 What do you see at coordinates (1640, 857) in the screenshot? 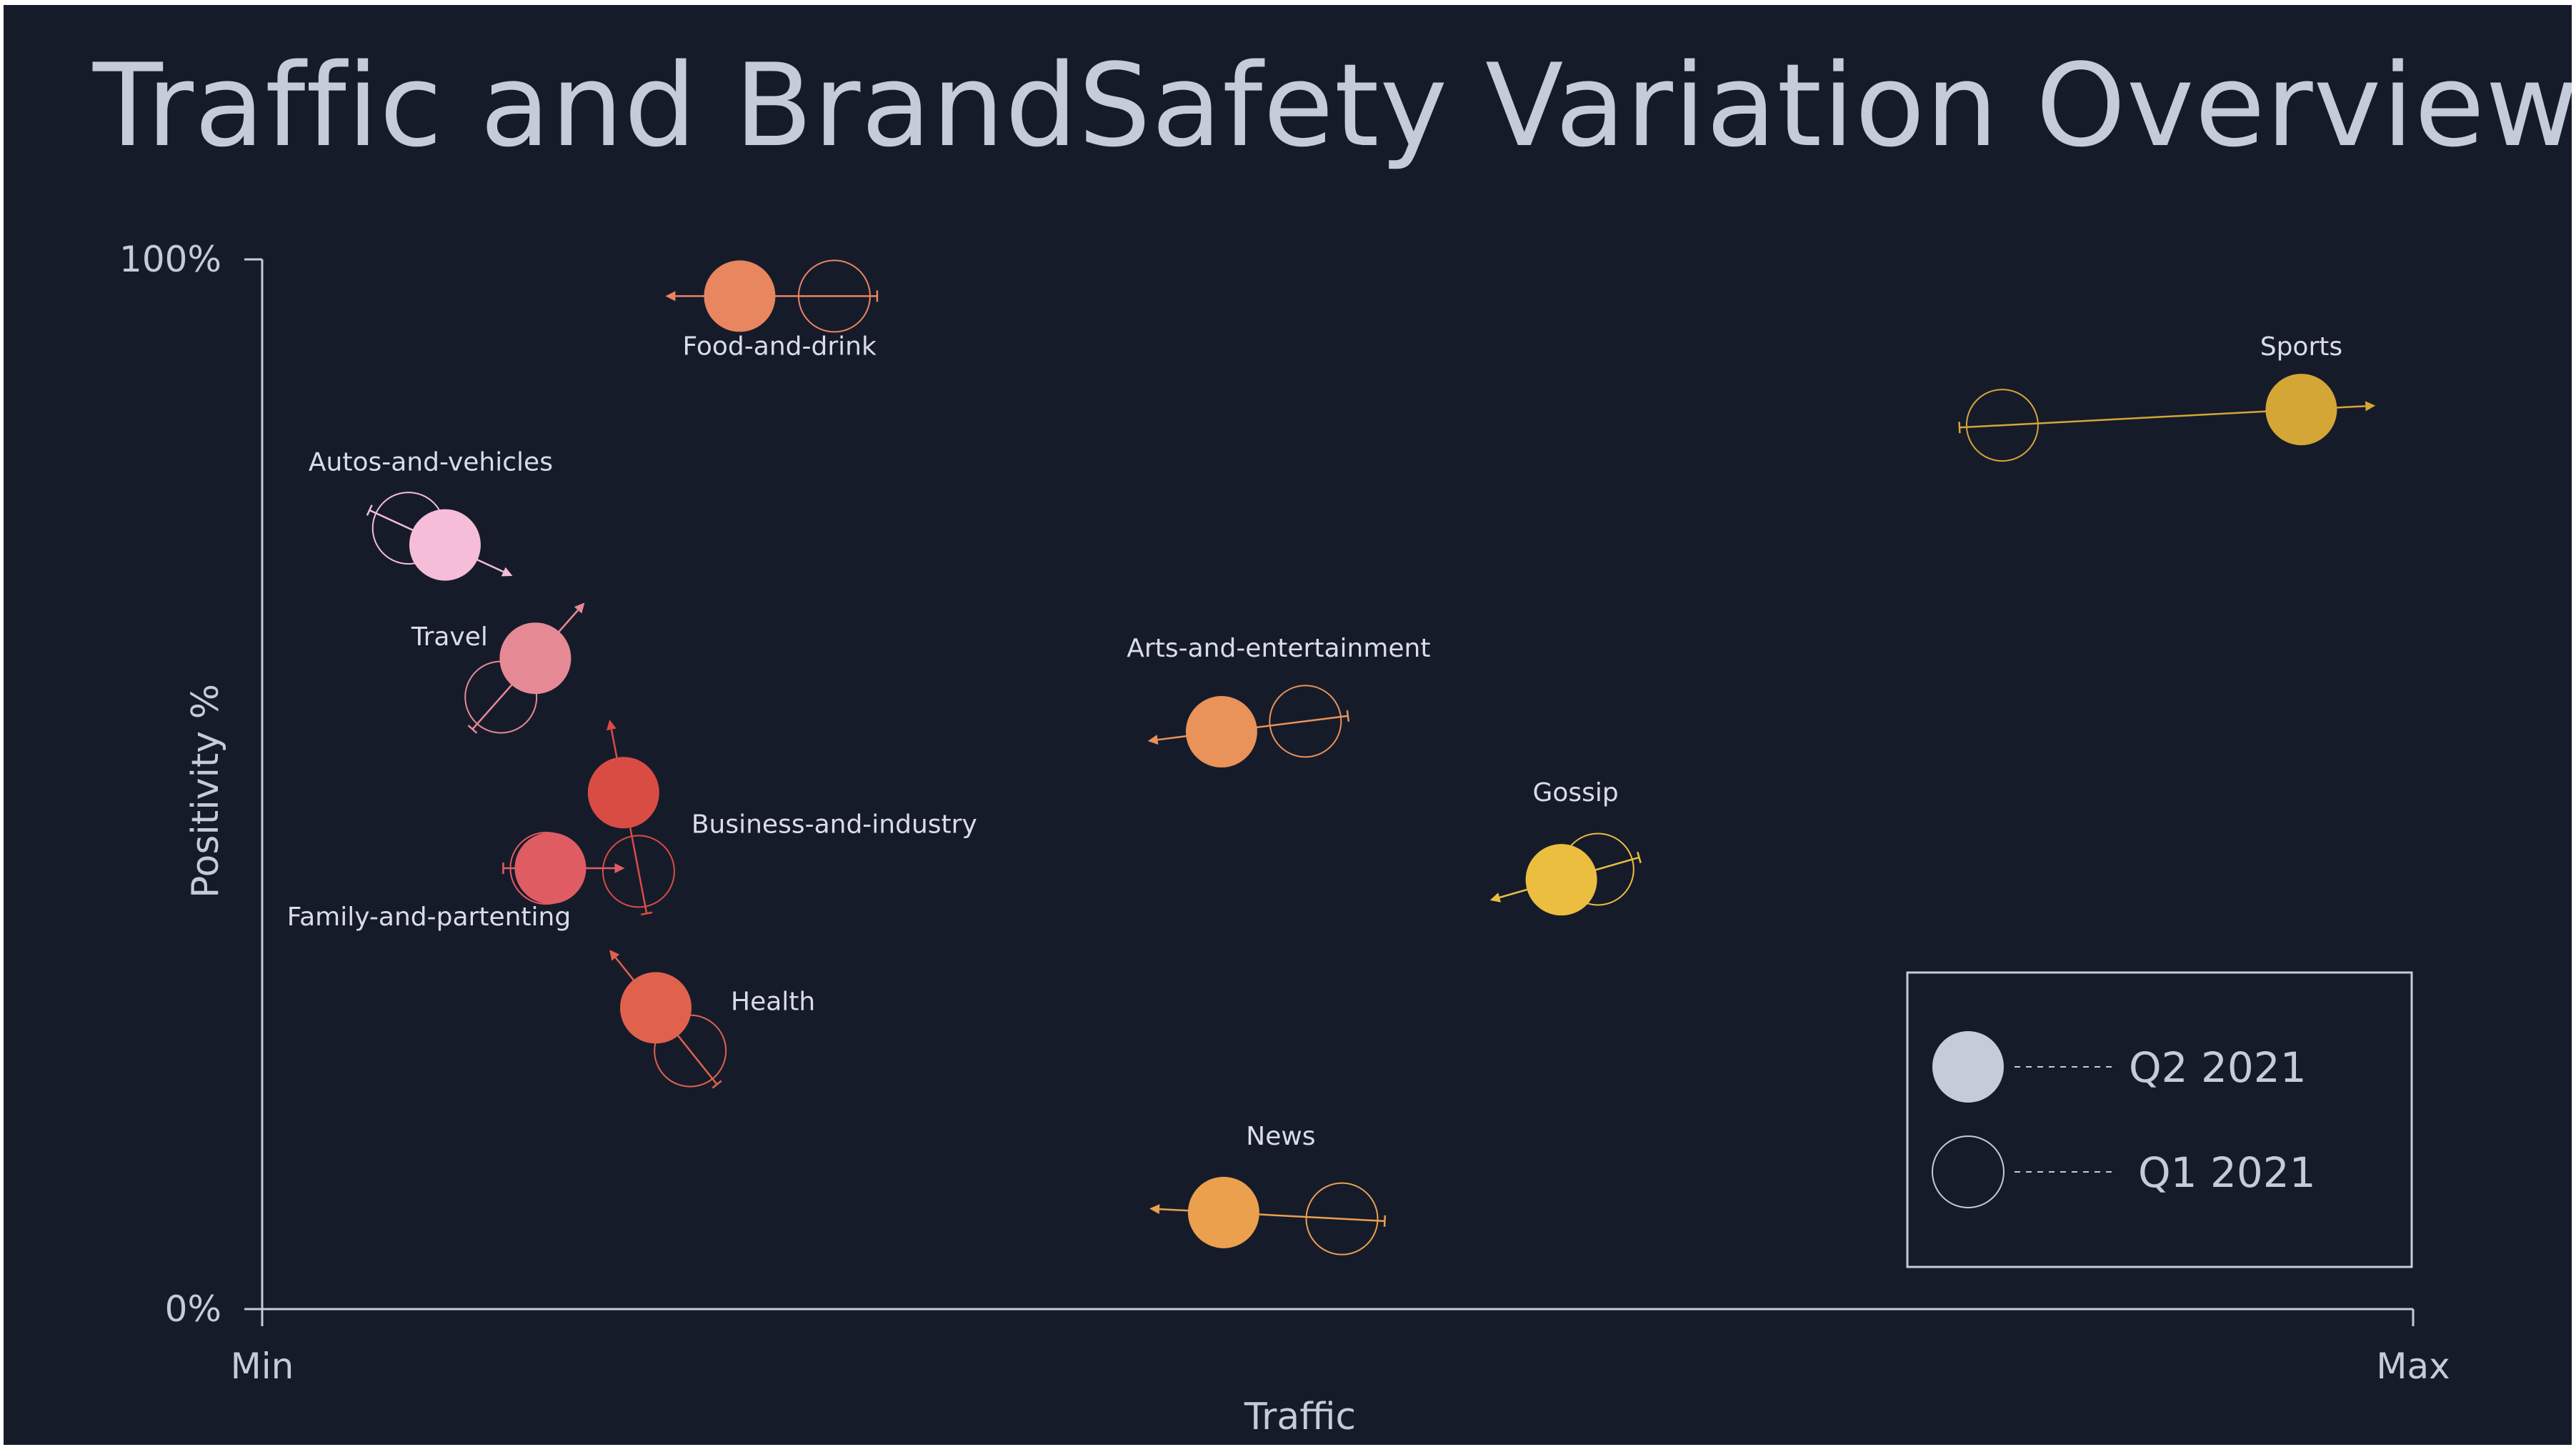
I see `gossip-tail-tick` at bounding box center [1640, 857].